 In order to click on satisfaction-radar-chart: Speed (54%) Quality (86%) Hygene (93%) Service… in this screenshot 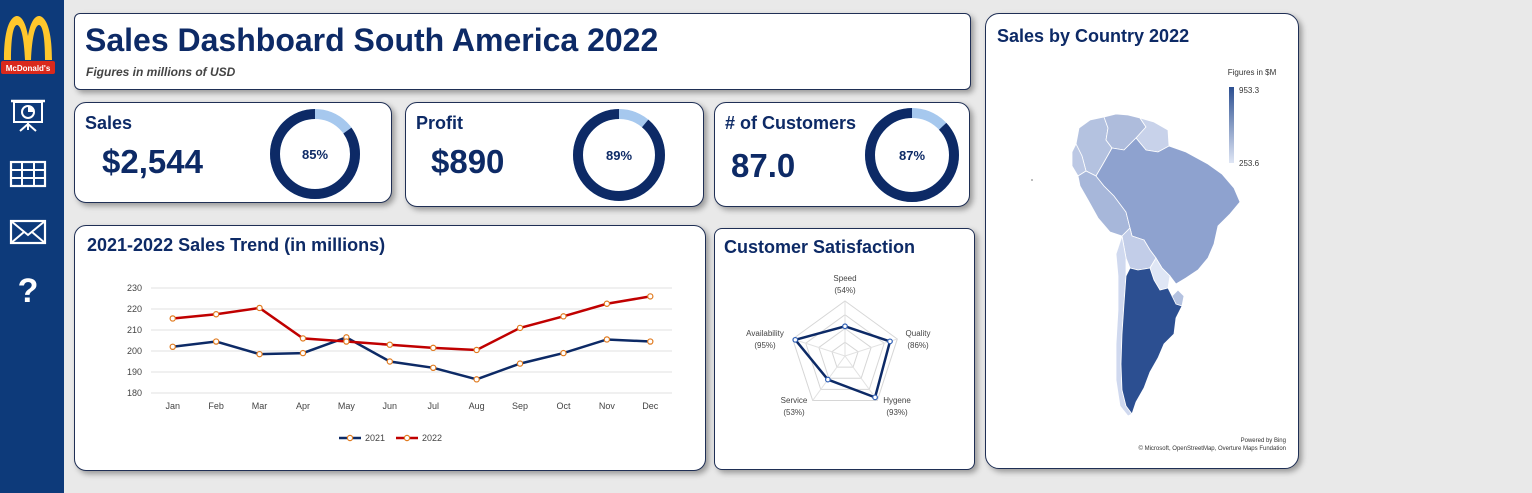, I will do `click(838, 345)`.